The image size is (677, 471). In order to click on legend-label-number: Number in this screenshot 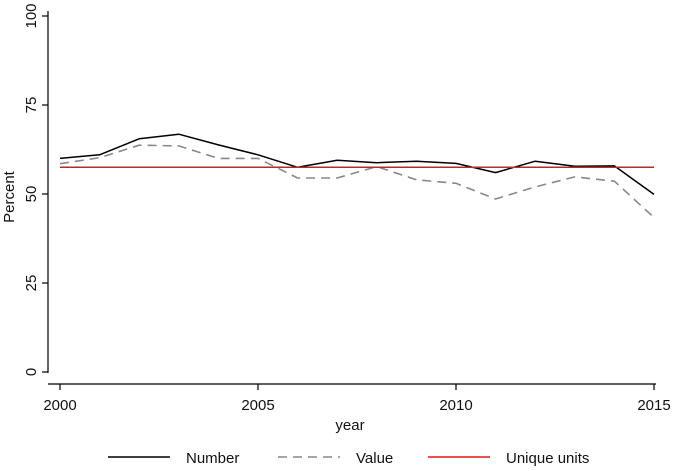, I will do `click(212, 458)`.